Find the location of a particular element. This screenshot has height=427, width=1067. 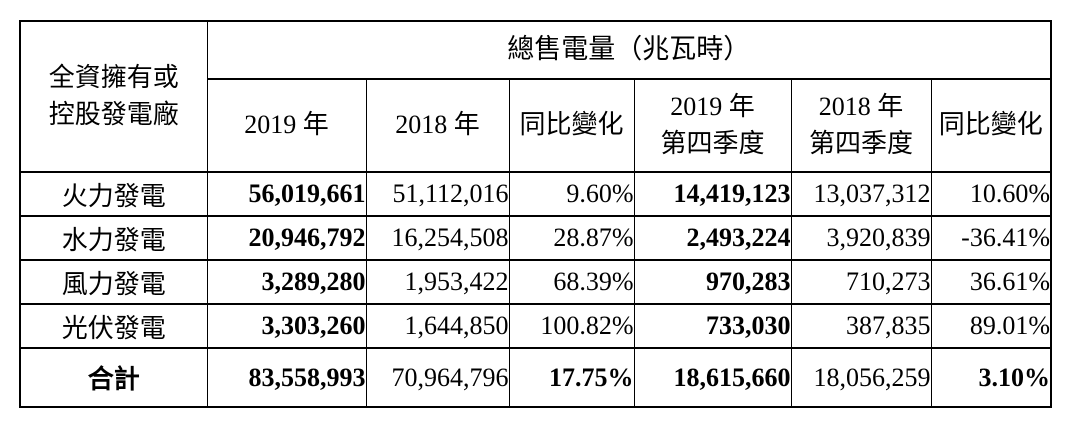

cell-2019-q4: 2,493,224 is located at coordinates (712, 238).